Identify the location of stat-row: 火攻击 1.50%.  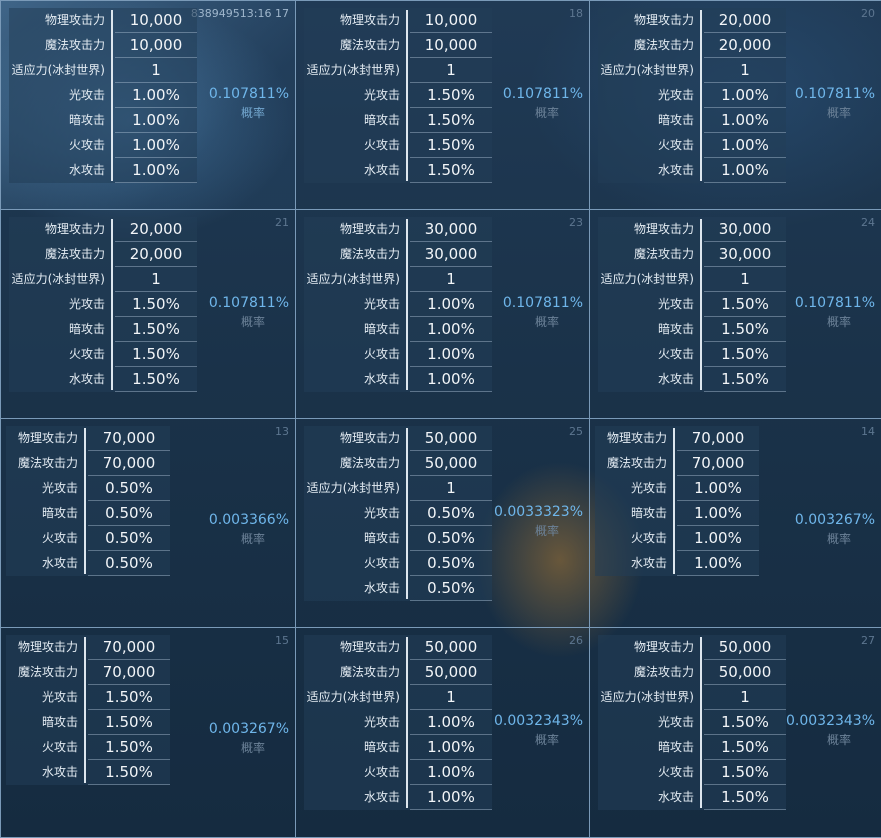
(692, 772).